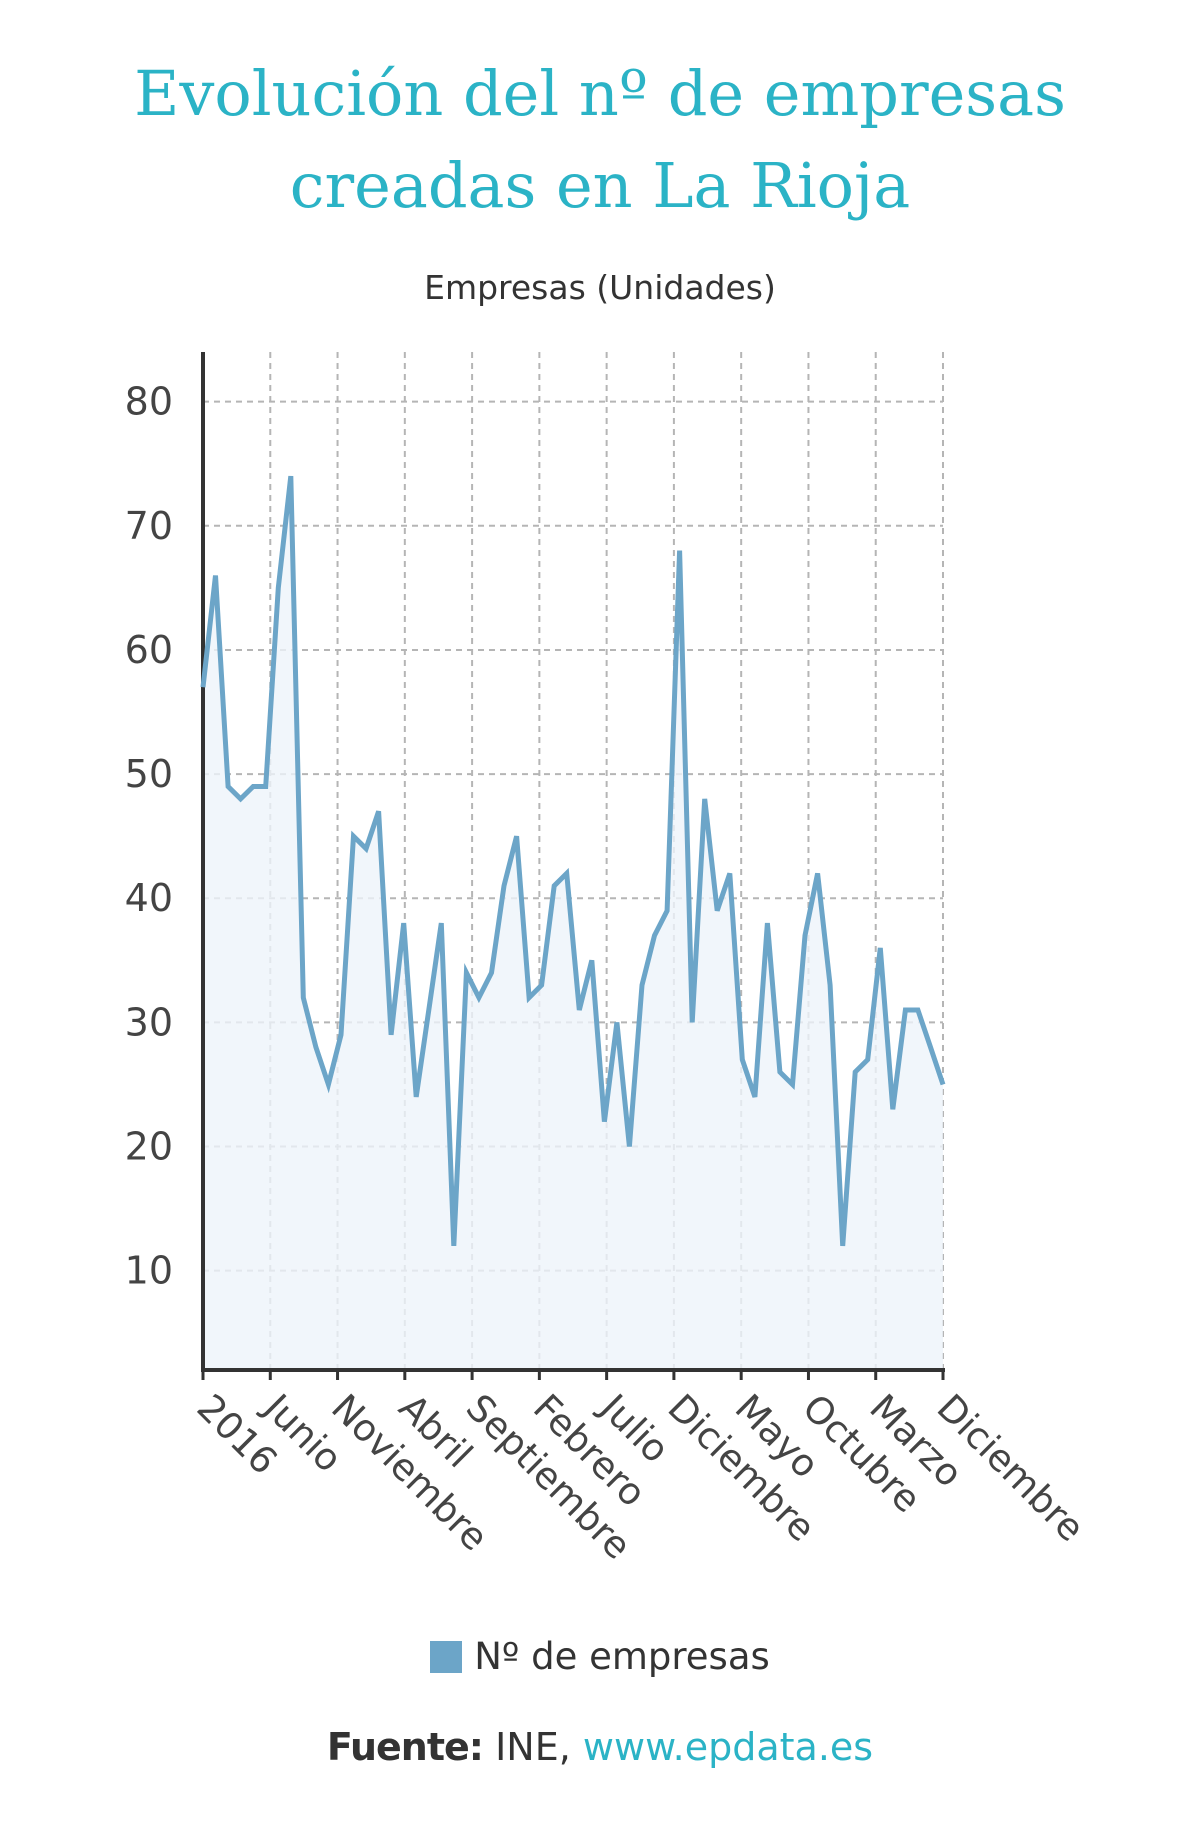 Image resolution: width=1200 pixels, height=1846 pixels. What do you see at coordinates (149, 898) in the screenshot?
I see `y-tick-label: 40` at bounding box center [149, 898].